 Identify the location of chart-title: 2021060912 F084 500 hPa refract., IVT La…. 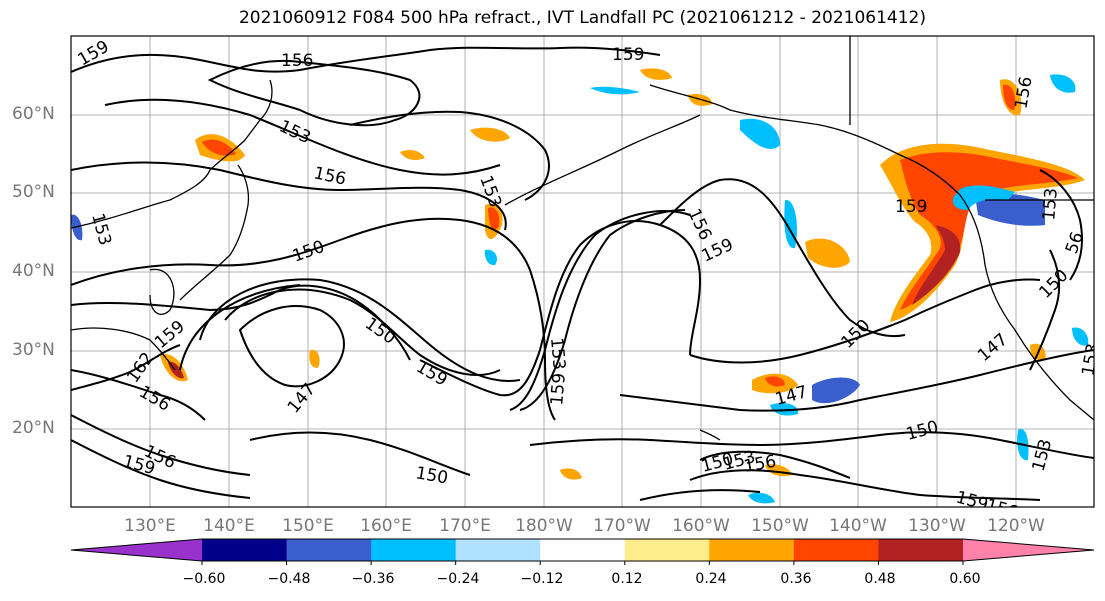
(582, 18).